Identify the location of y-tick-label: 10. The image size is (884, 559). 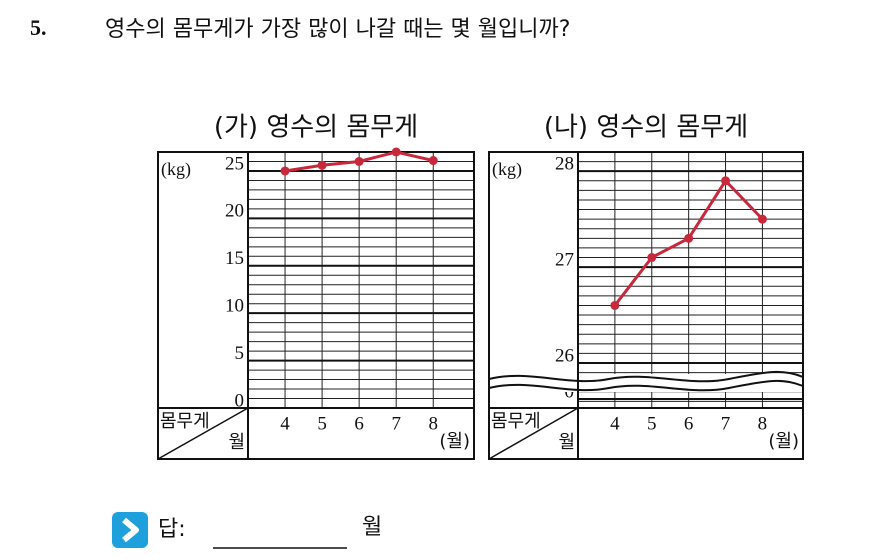
(234, 306).